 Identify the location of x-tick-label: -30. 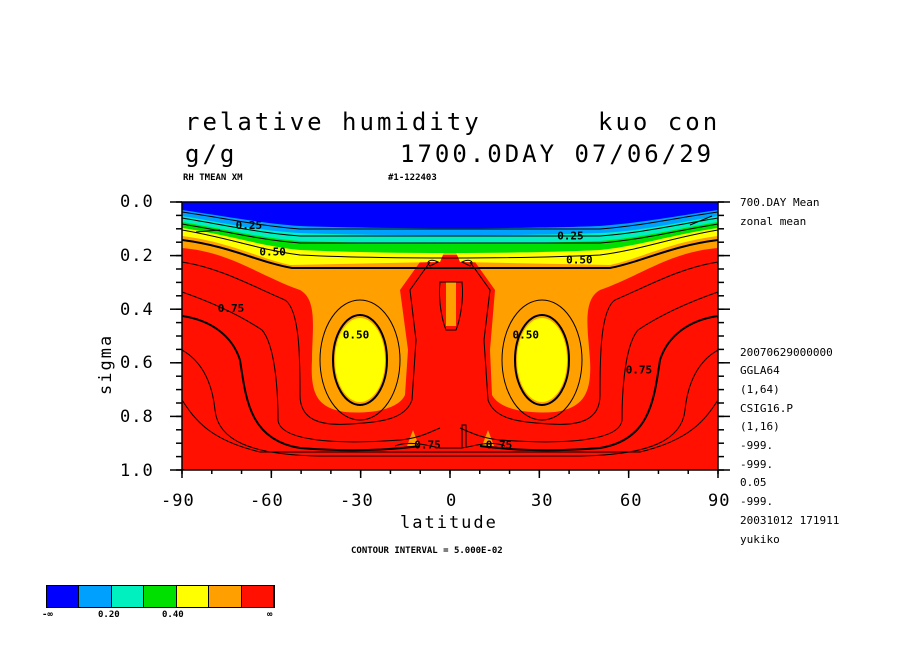
(357, 501).